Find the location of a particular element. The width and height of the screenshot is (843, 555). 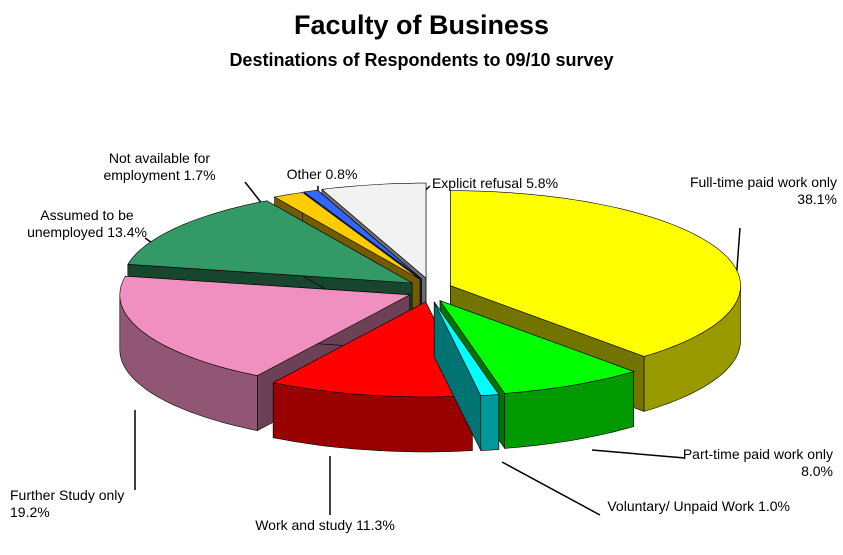

category-label: Work and study is located at coordinates (304, 525).